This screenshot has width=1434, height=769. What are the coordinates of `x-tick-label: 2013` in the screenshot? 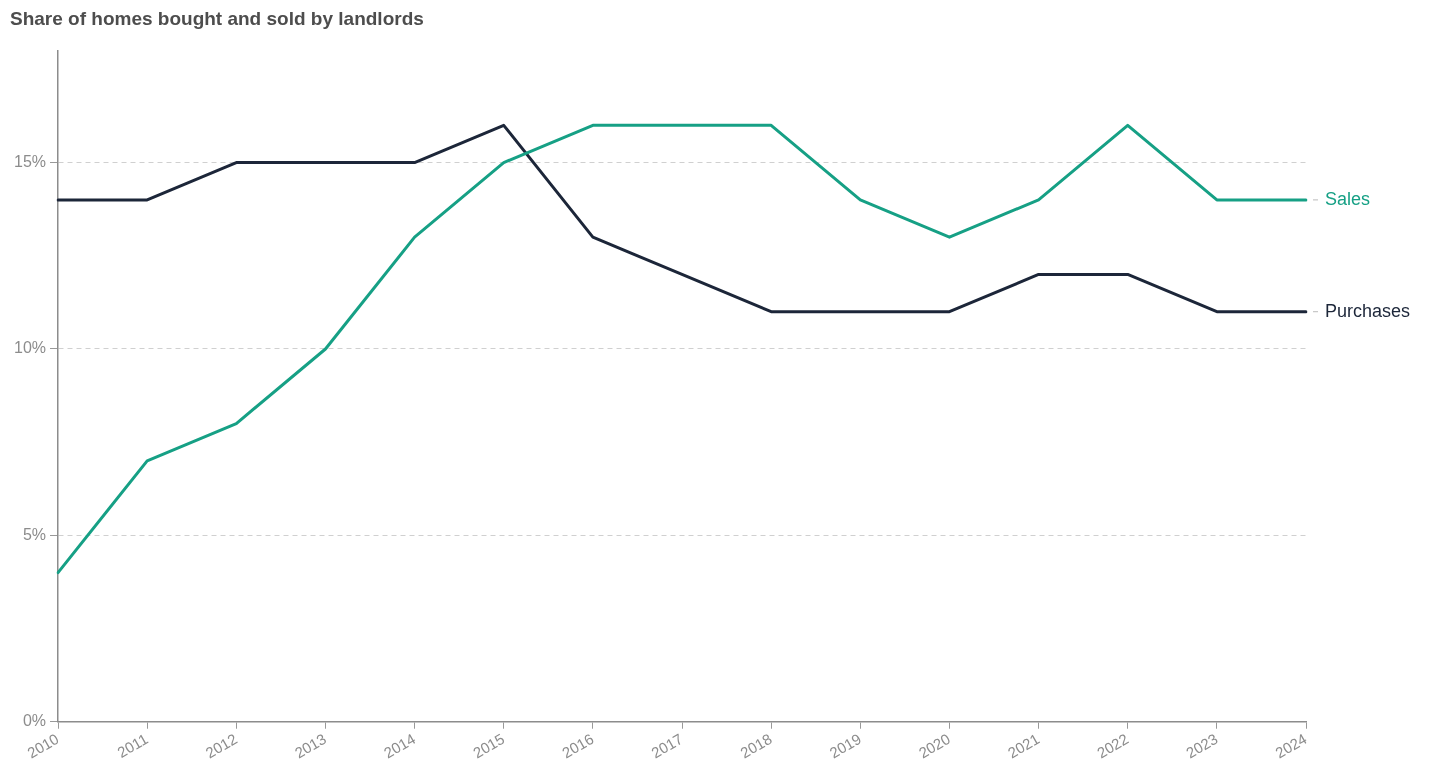 It's located at (310, 745).